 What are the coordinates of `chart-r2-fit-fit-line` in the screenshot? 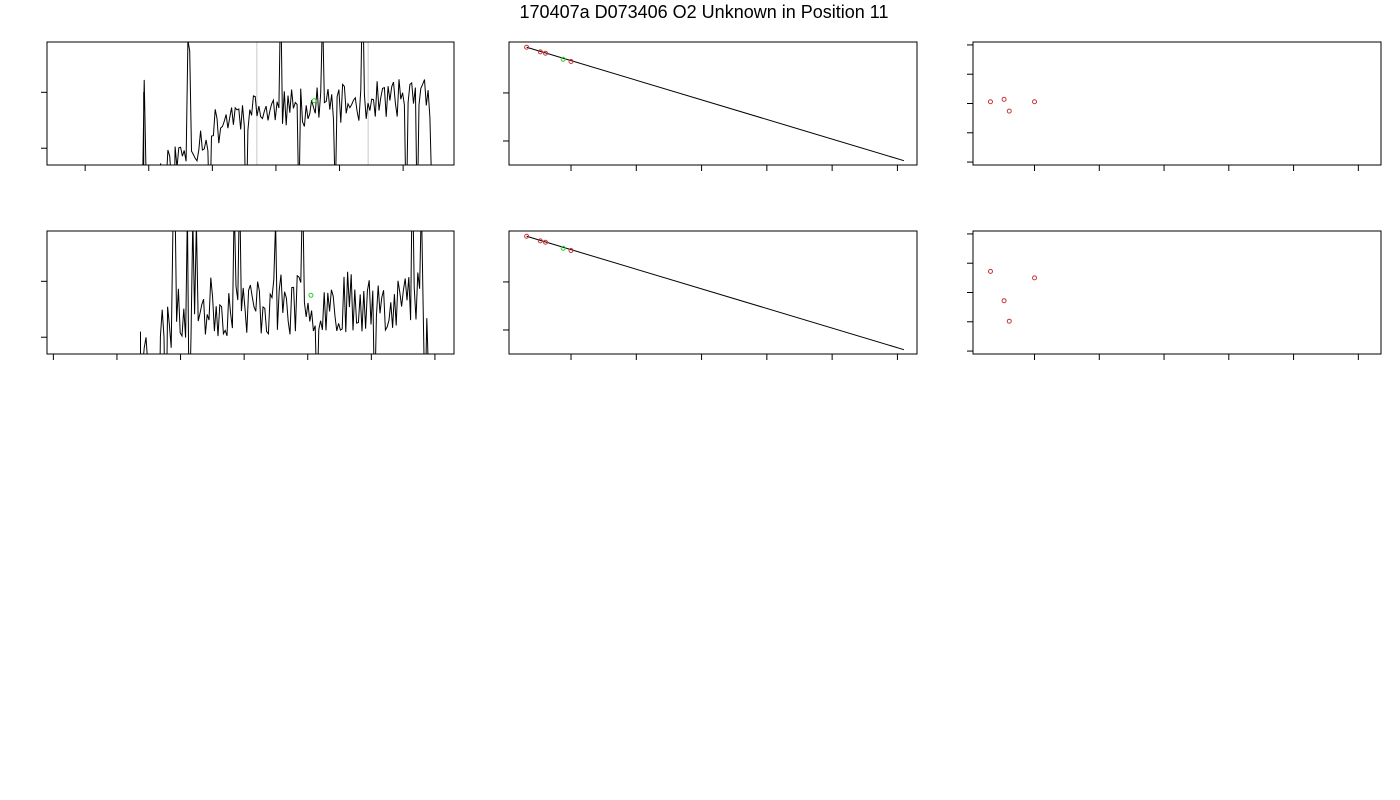 It's located at (715, 293).